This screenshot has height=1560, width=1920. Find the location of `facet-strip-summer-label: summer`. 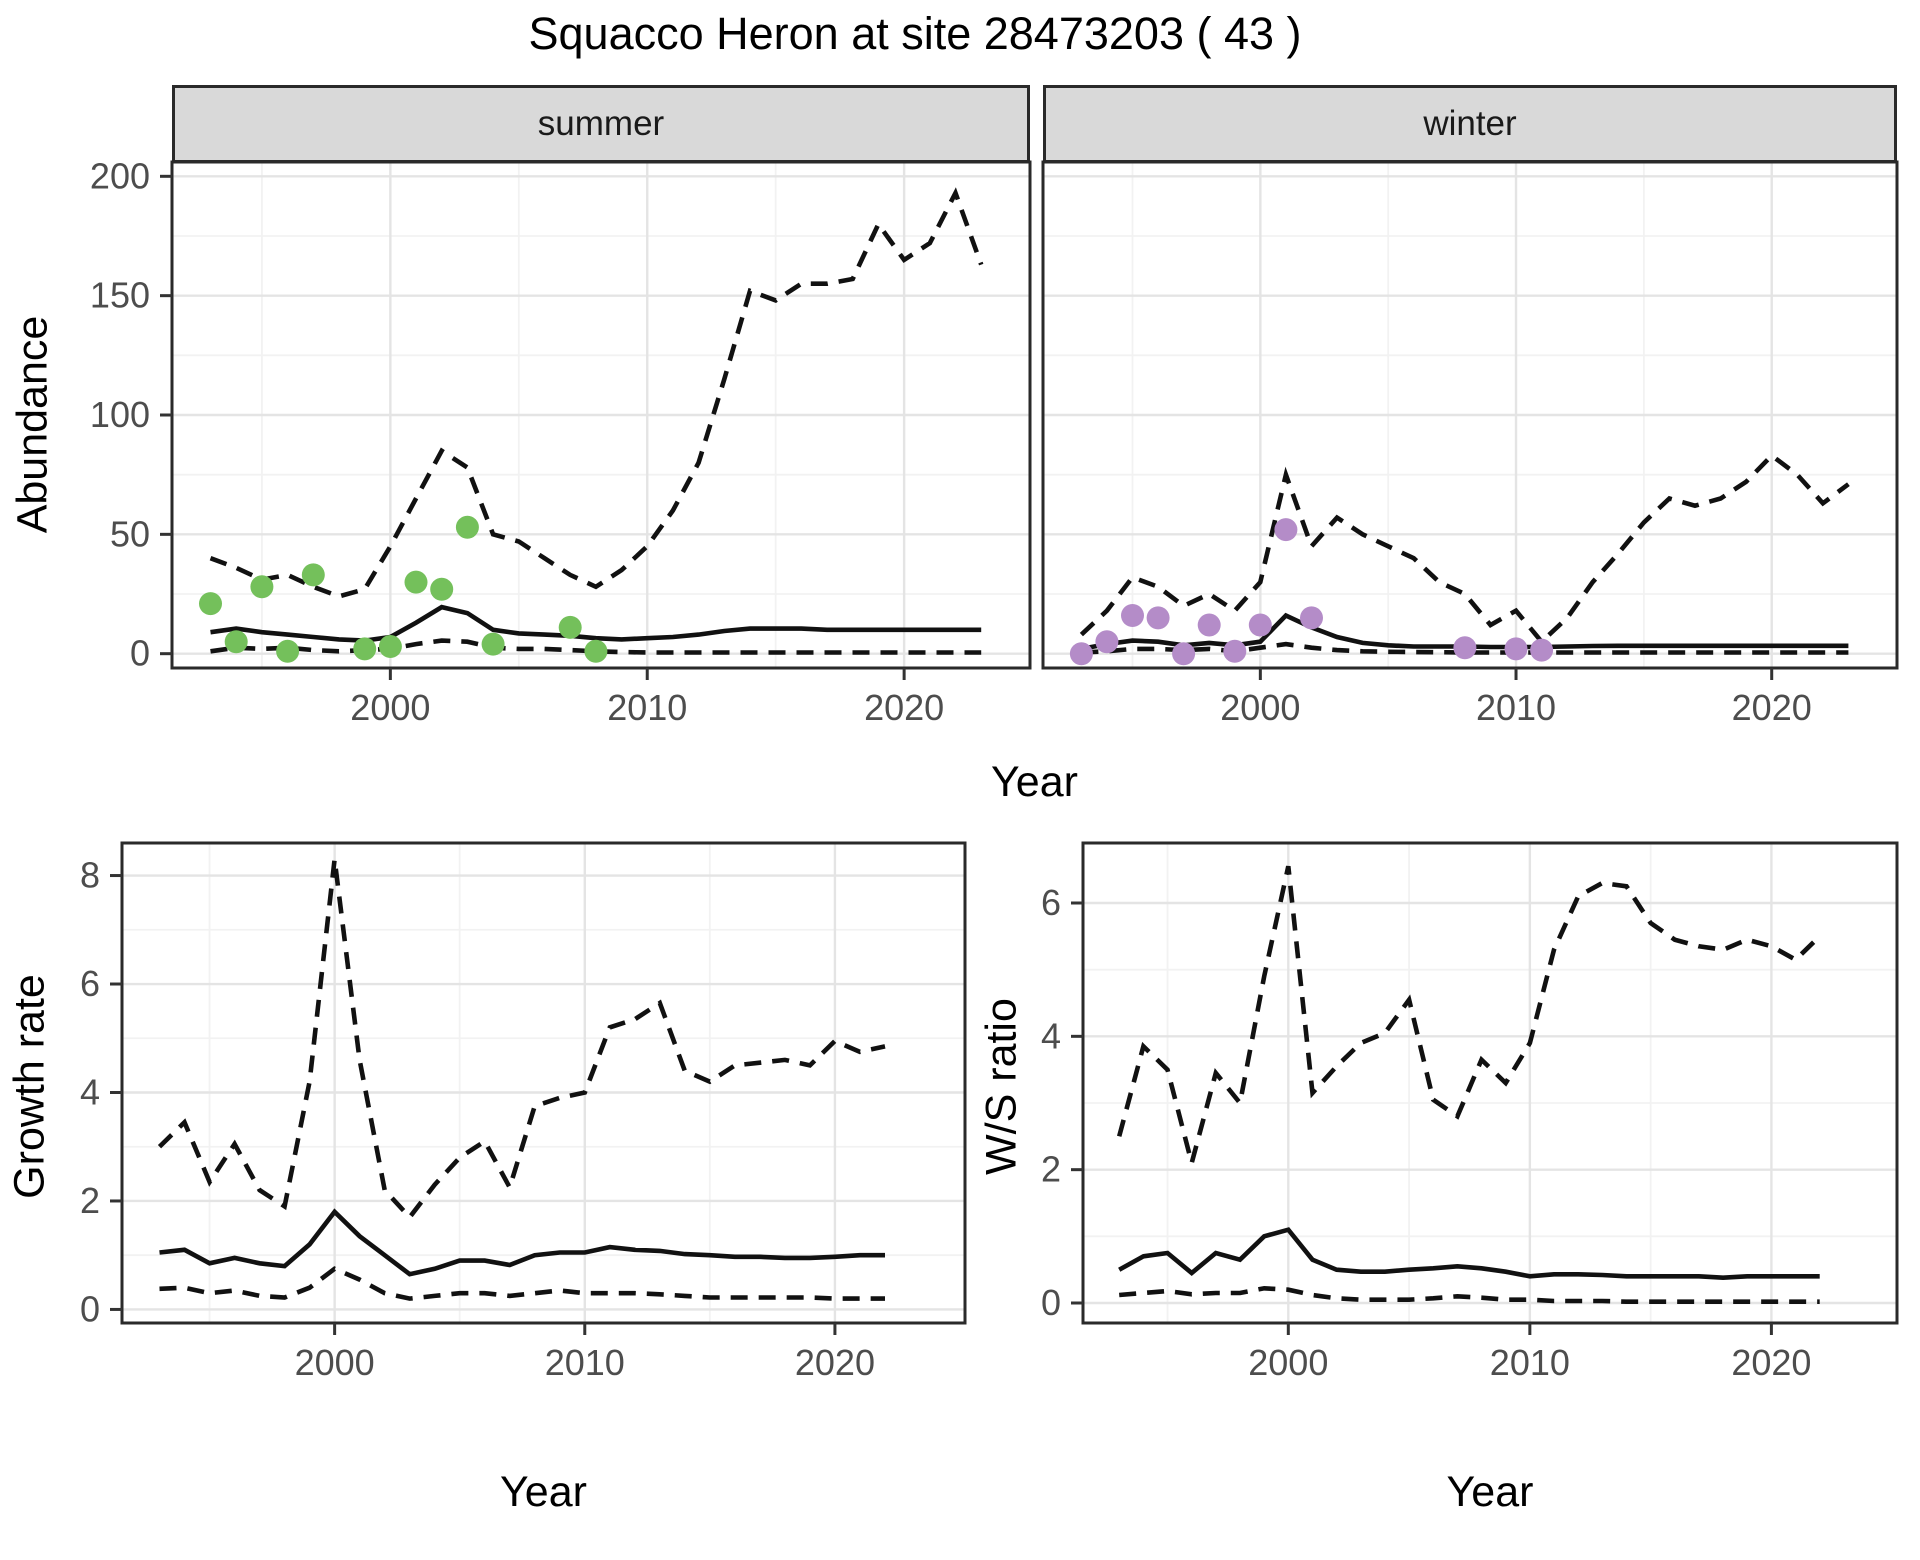

facet-strip-summer-label: summer is located at coordinates (601, 123).